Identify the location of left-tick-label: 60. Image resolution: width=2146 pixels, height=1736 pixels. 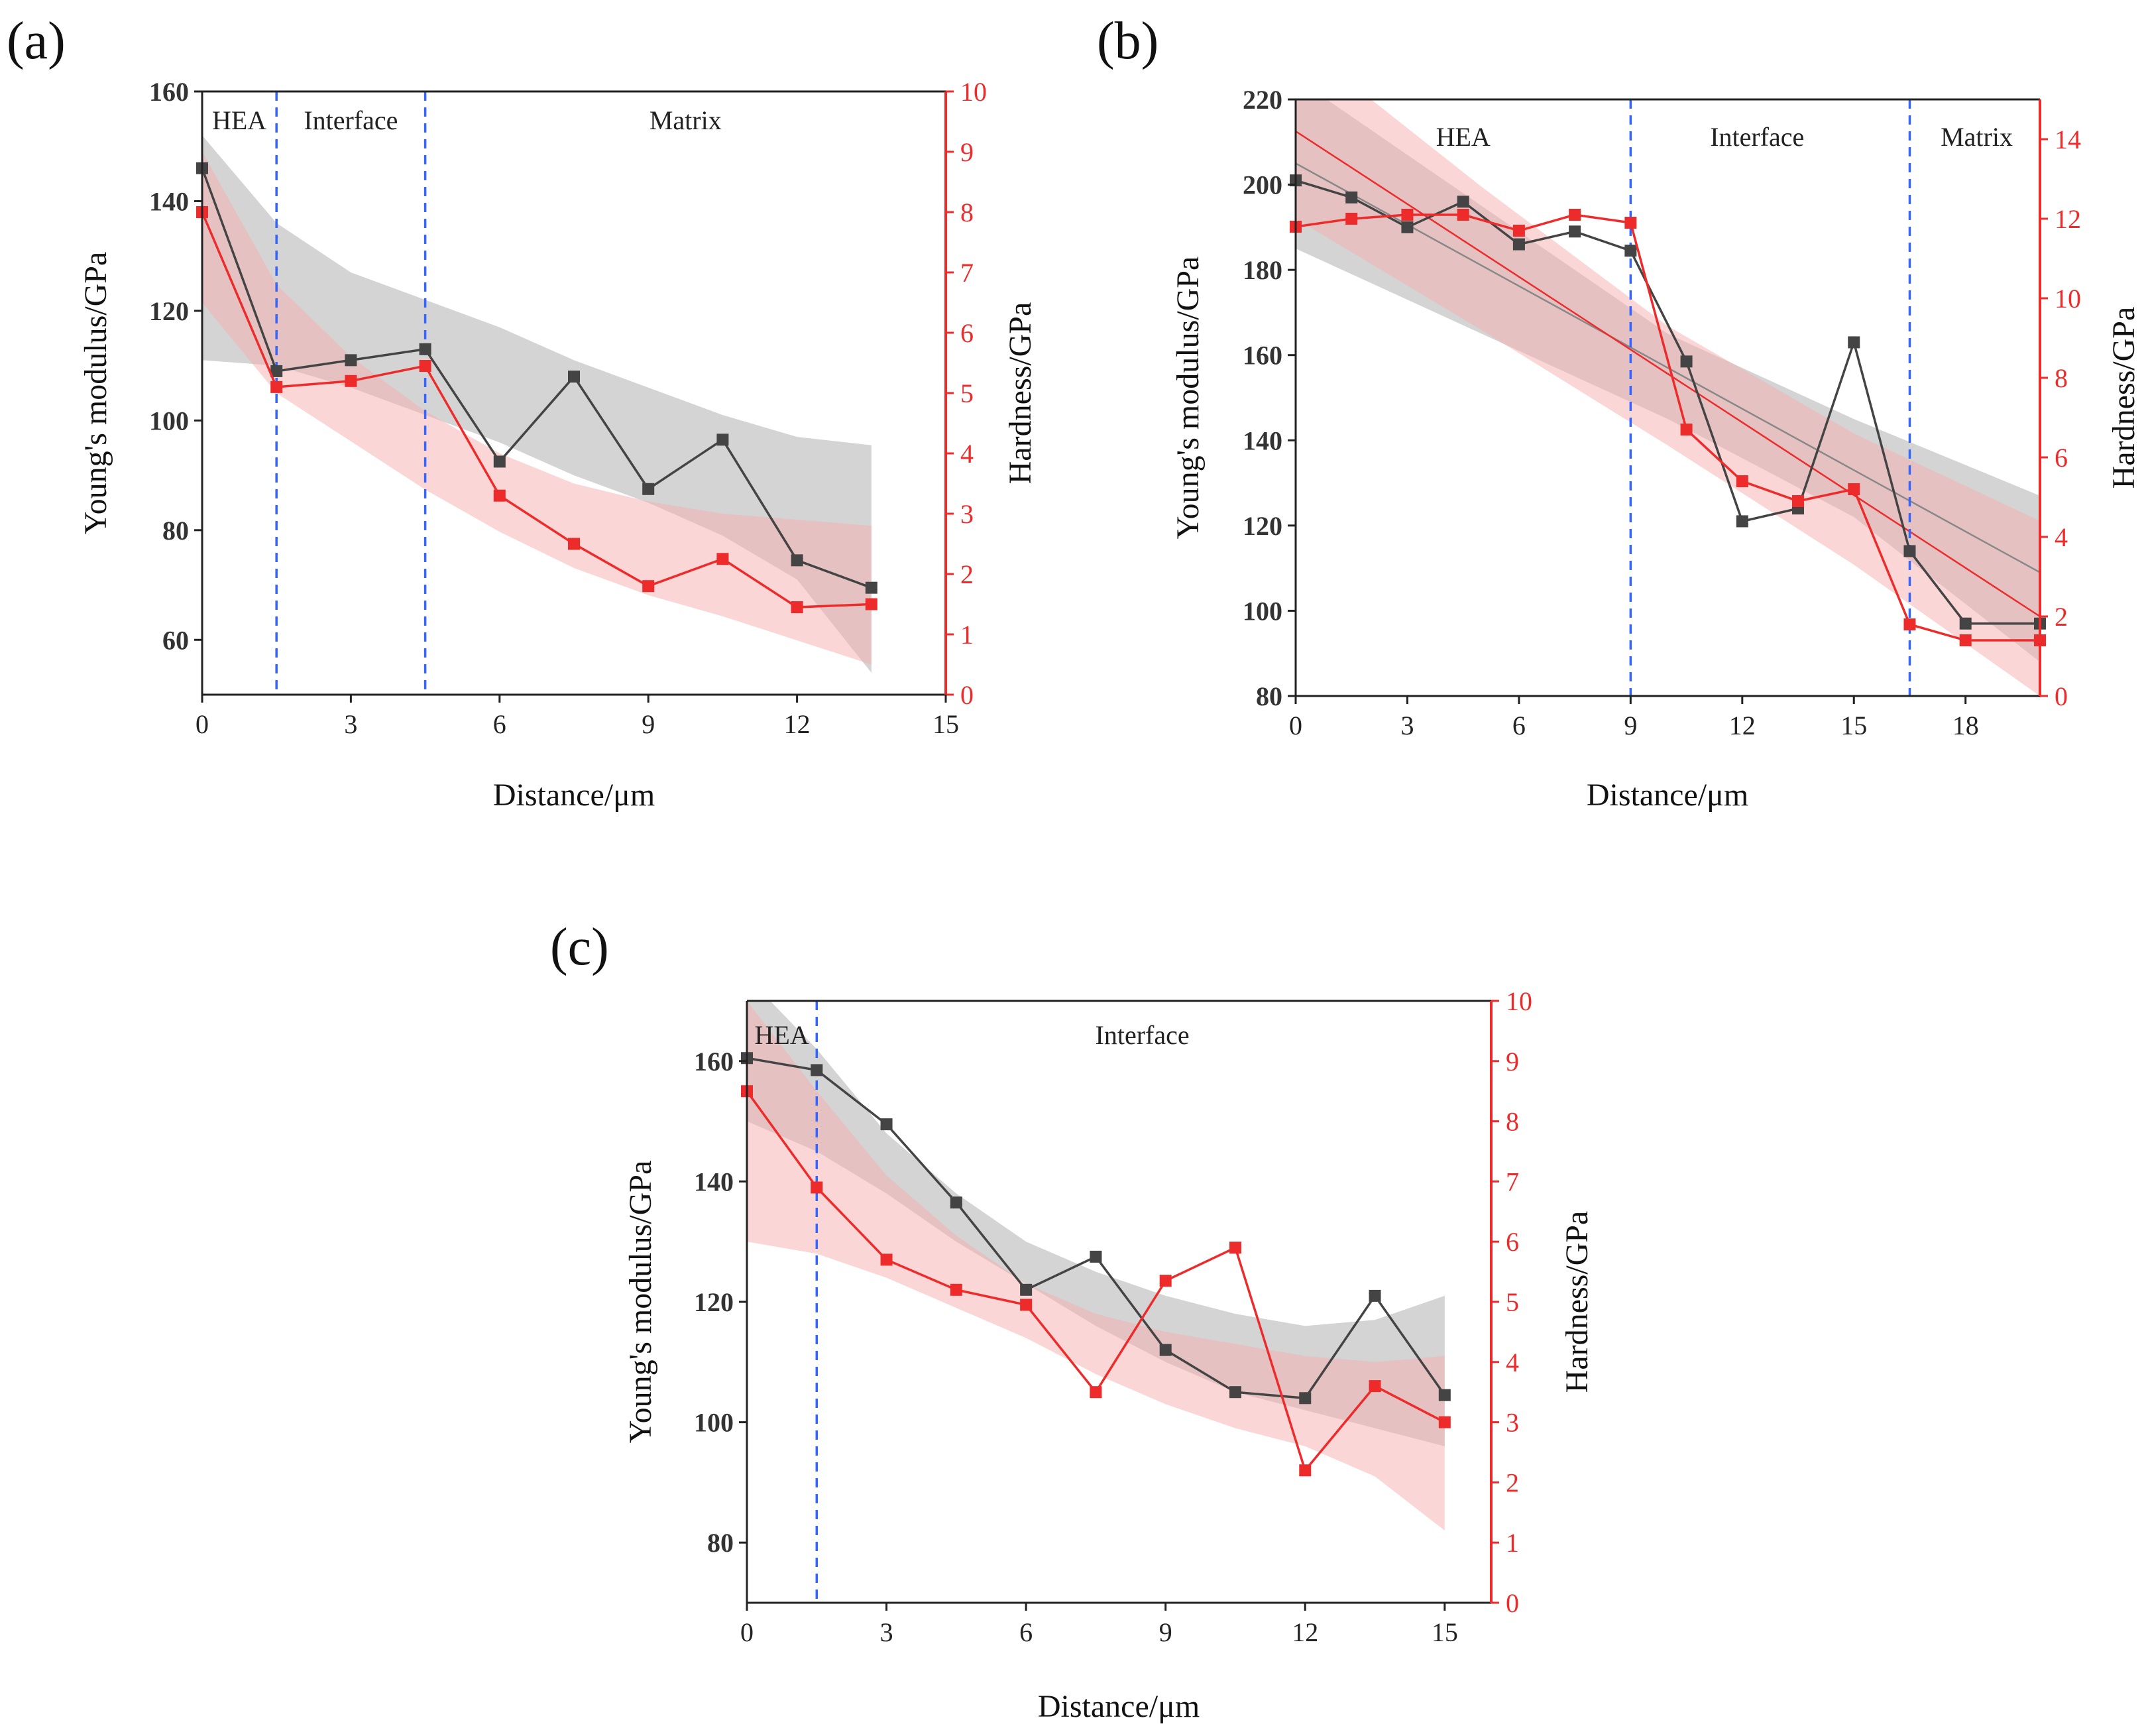
(176, 640).